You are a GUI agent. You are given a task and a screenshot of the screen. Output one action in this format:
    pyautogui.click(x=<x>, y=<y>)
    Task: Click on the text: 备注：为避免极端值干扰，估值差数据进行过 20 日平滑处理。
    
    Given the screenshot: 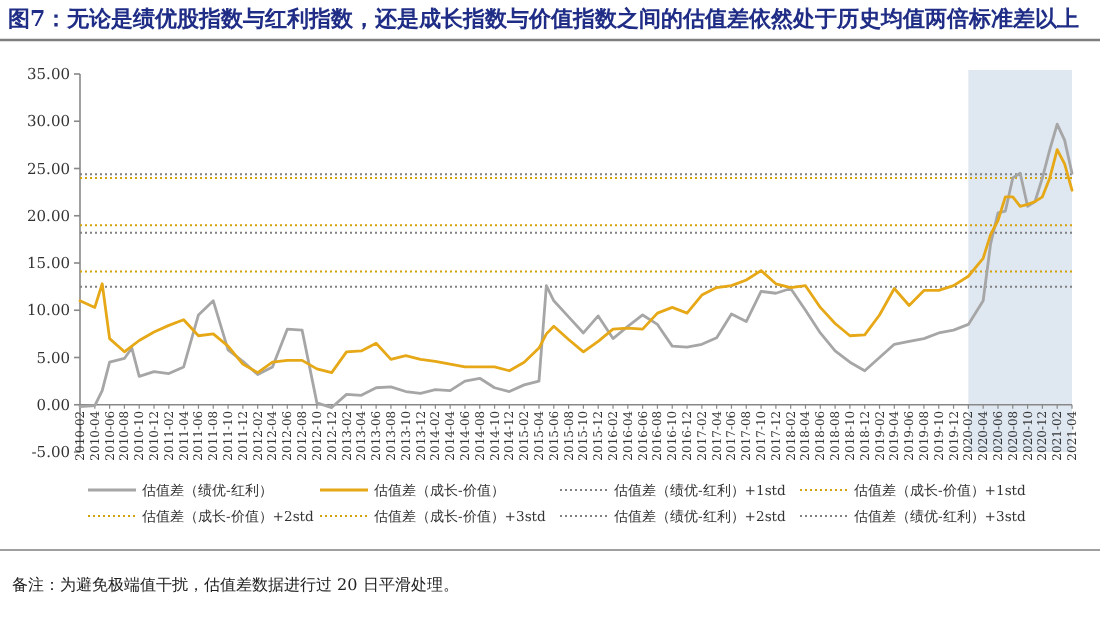 What is the action you would take?
    pyautogui.click(x=235, y=585)
    